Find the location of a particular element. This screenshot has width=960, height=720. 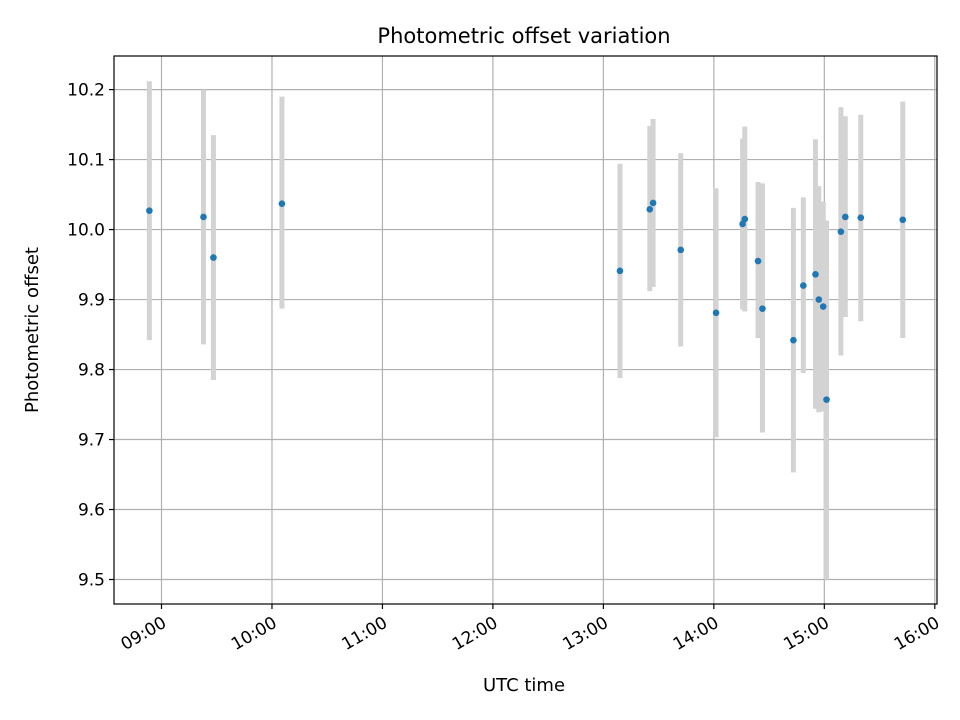

y-tick-label: 9.7 is located at coordinates (91, 441).